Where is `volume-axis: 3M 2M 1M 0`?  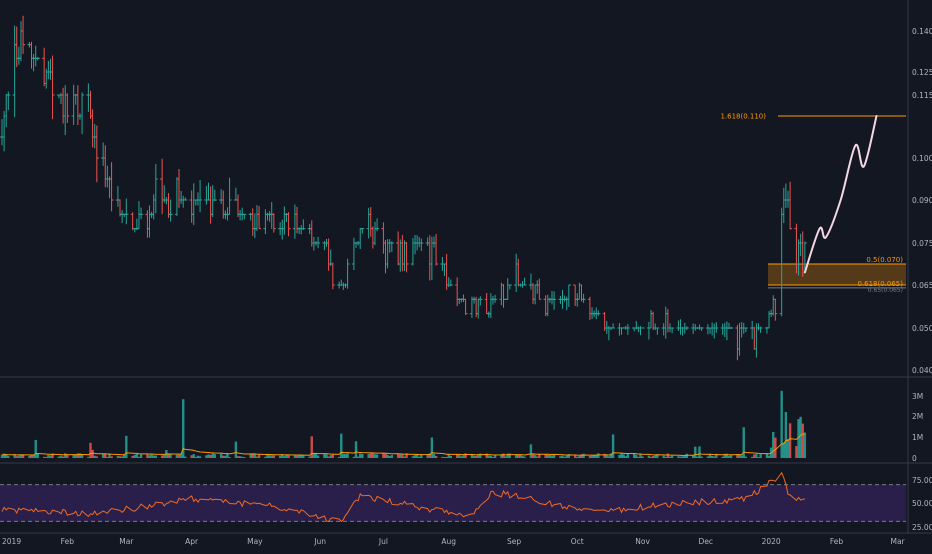 volume-axis: 3M 2M 1M 0 is located at coordinates (917, 427).